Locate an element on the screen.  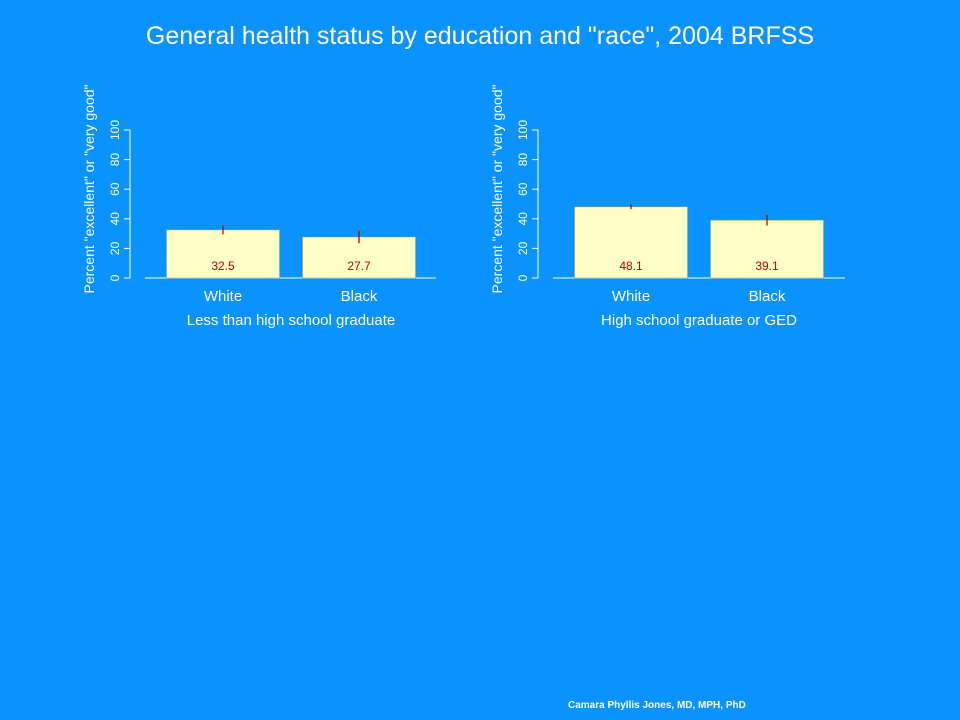
x-axis-label: High school graduate or GED is located at coordinates (699, 320).